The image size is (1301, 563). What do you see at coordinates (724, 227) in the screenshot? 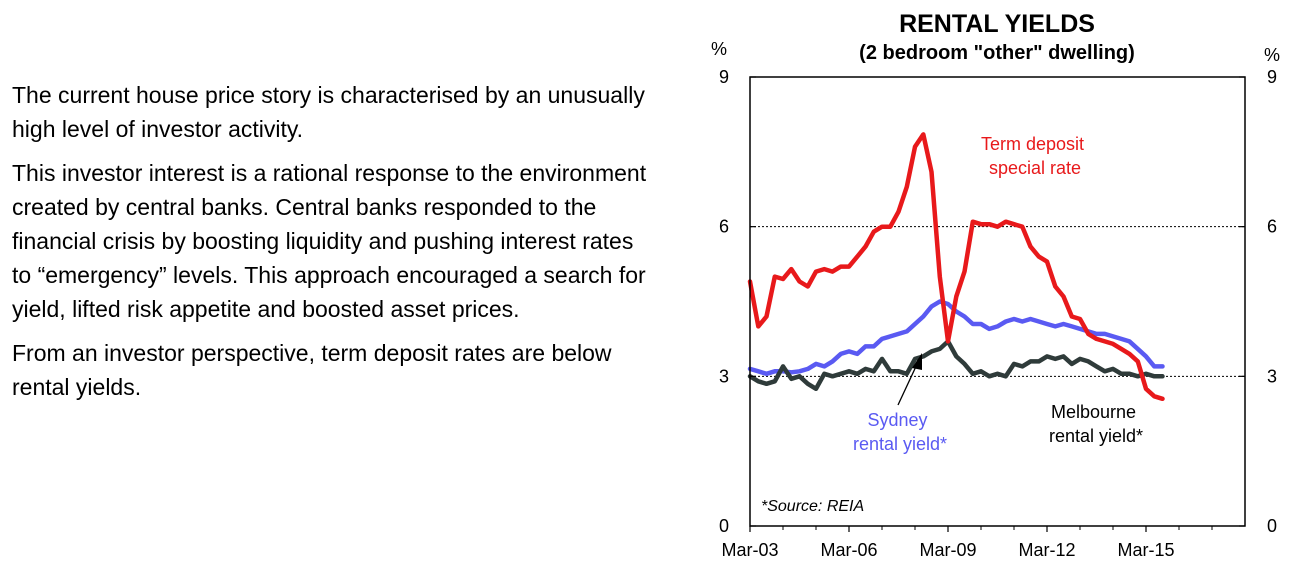
I see `y-tick-left-6: 6` at bounding box center [724, 227].